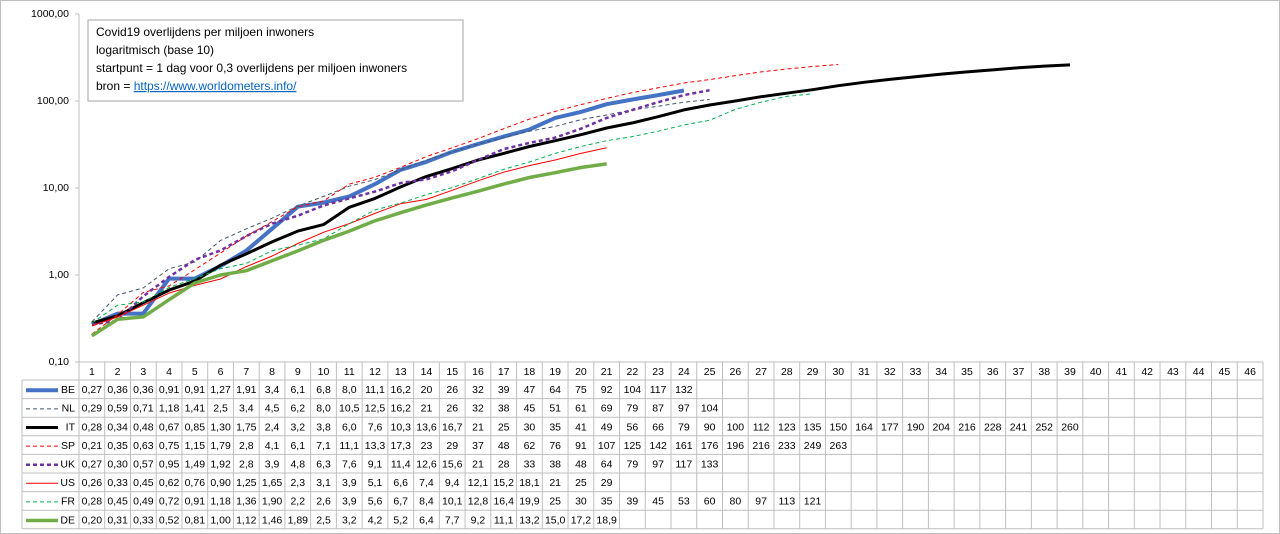 The image size is (1280, 534). I want to click on x-tick-label: 20, so click(581, 372).